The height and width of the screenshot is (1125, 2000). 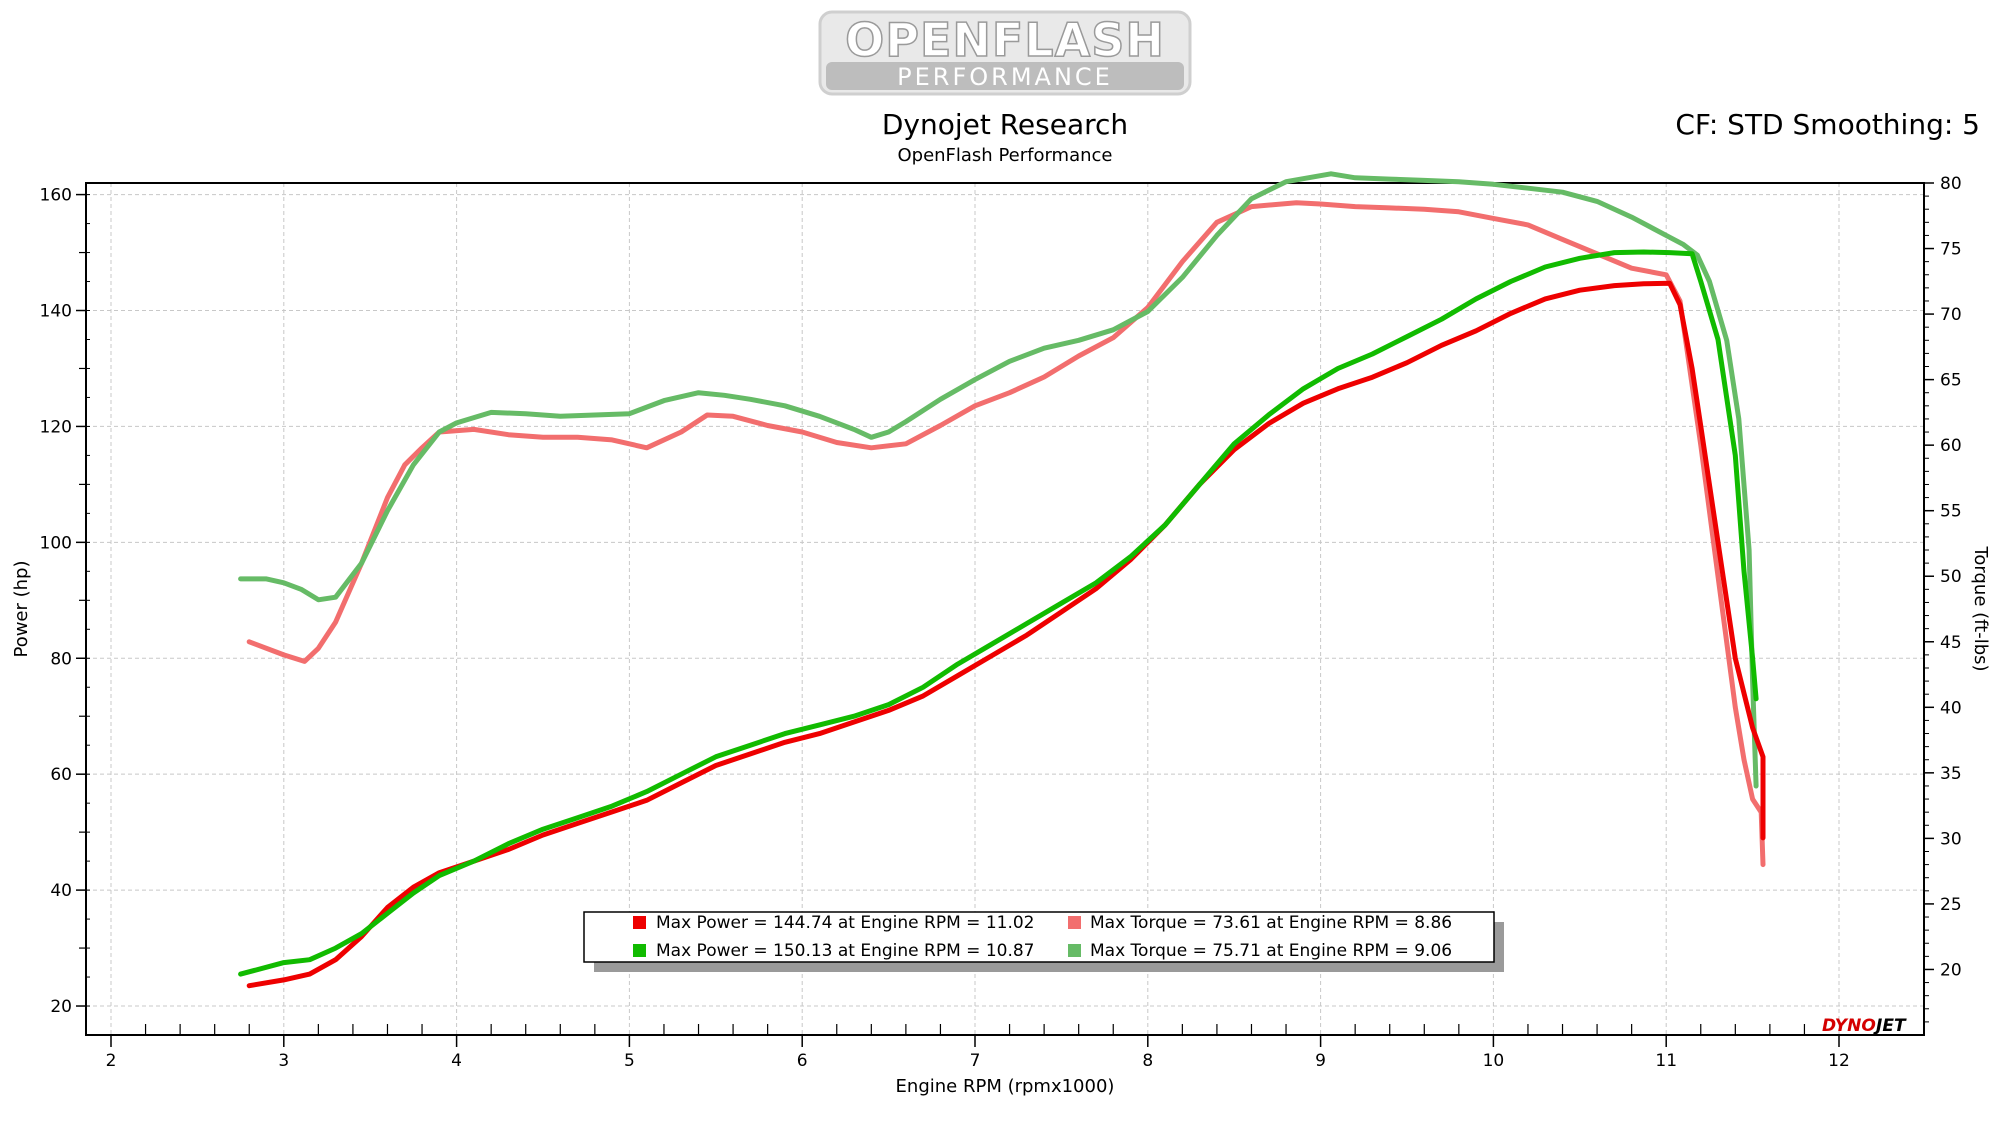 I want to click on correction-factor-label: CF: STD Smoothing: 5, so click(x=1827, y=124).